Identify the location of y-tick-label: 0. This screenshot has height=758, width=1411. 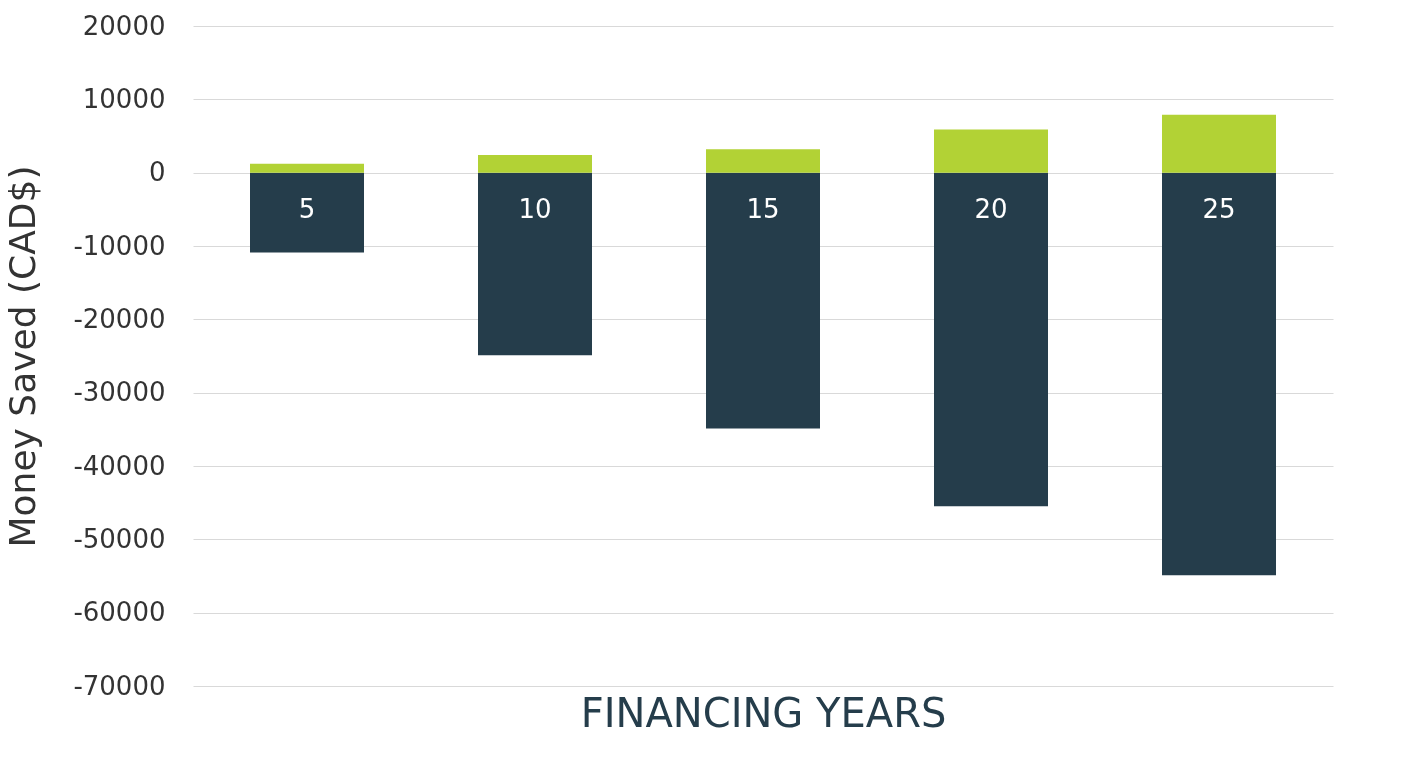
(157, 172).